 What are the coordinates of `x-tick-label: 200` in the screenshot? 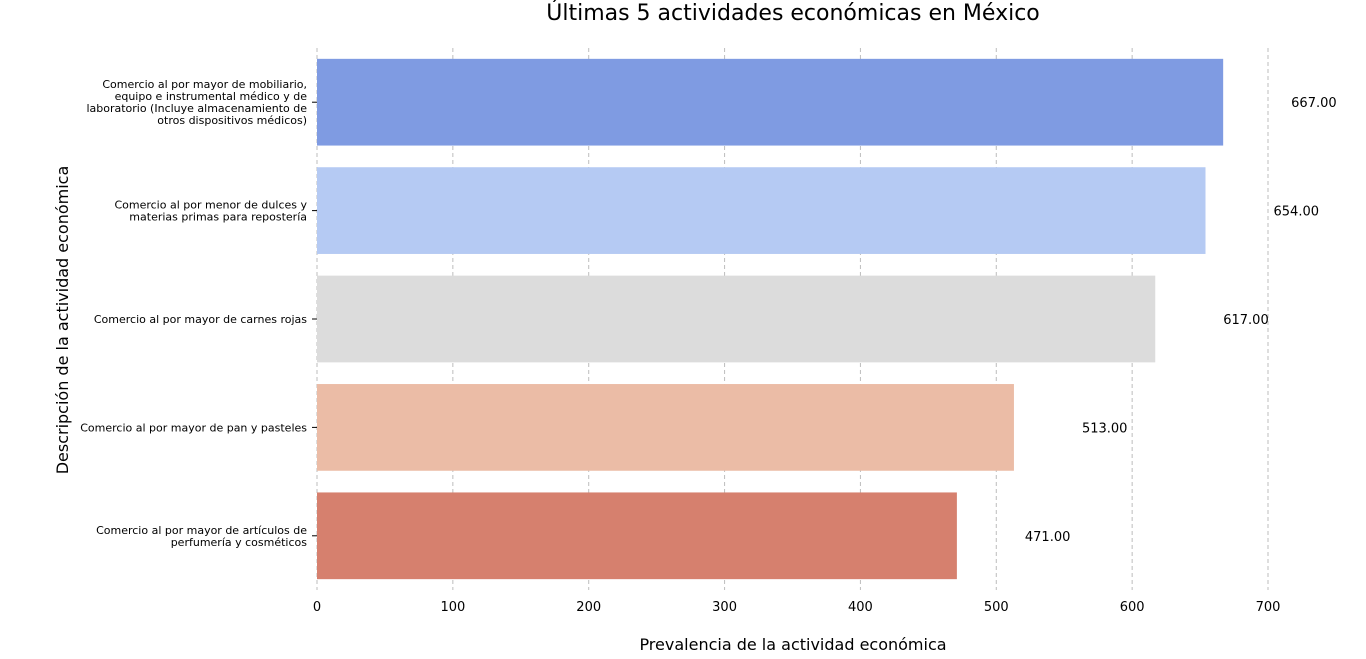 It's located at (588, 607).